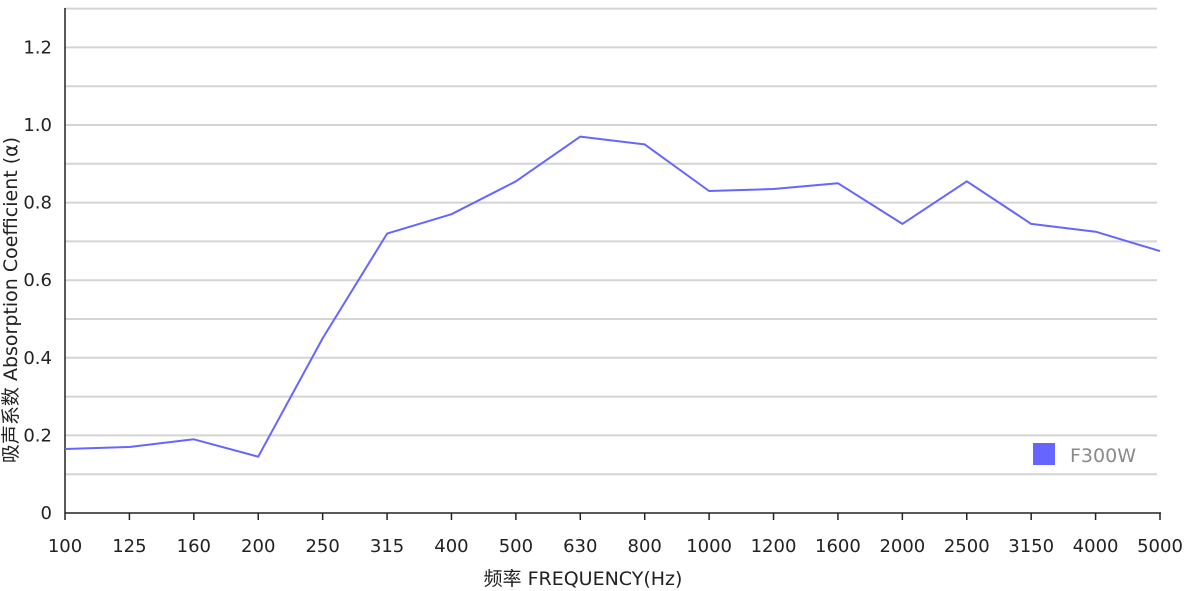  Describe the element at coordinates (645, 546) in the screenshot. I see `x-tick-label: 800` at that location.